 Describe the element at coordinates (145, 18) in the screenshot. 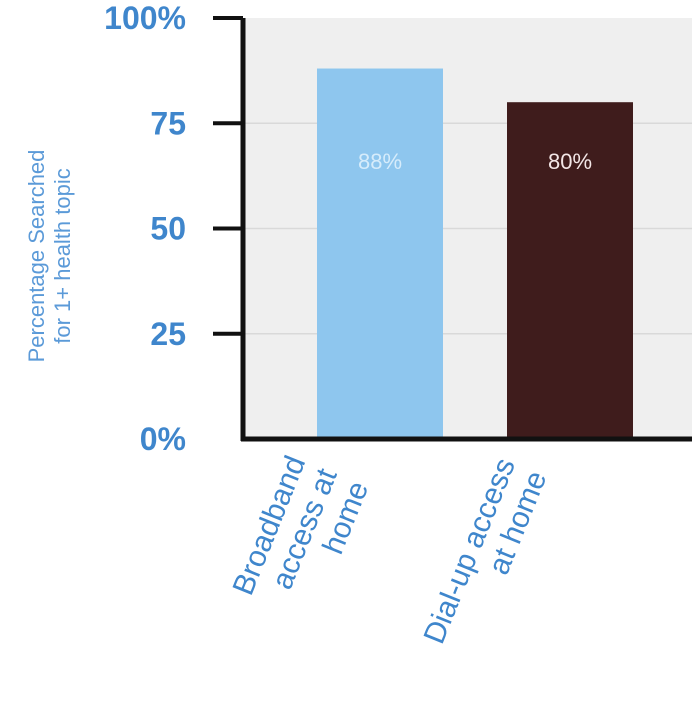

I see `y-tick-label: 100%` at that location.